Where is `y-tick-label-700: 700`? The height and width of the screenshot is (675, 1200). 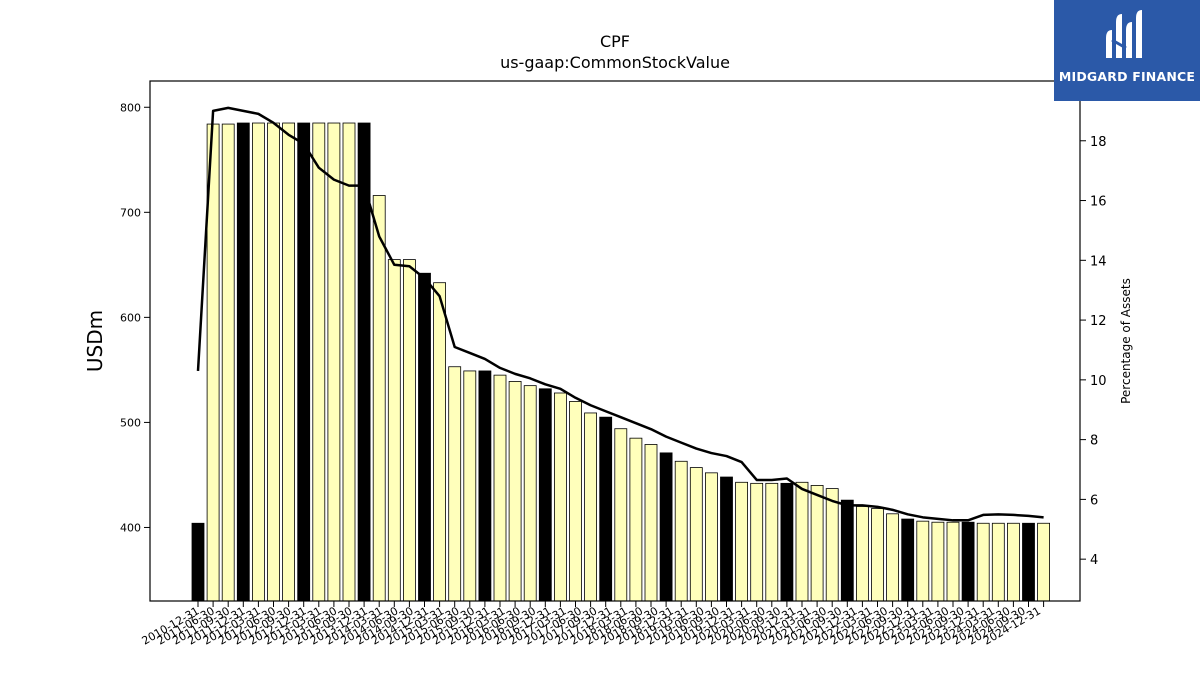
y-tick-label-700: 700 is located at coordinates (130, 212).